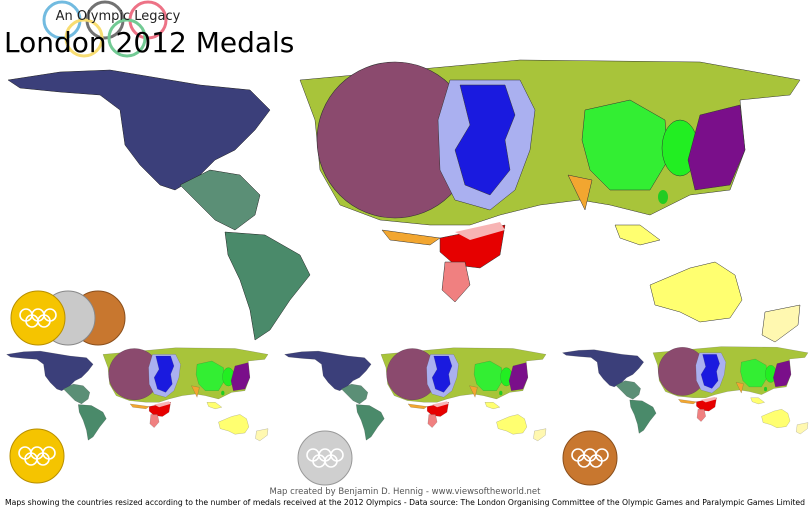  Describe the element at coordinates (415, 394) in the screenshot. I see `silver-map` at that location.